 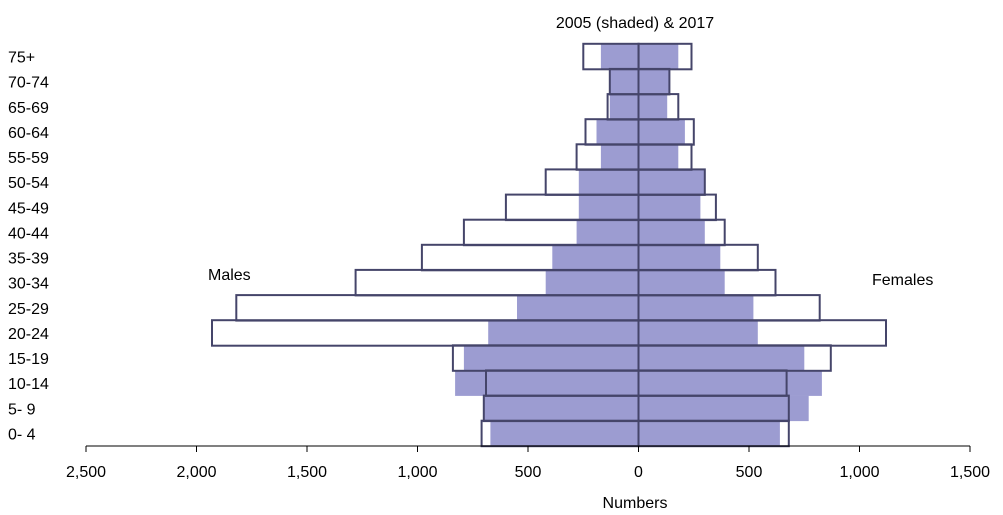 I want to click on y-tick-label: 35-39, so click(x=28, y=259).